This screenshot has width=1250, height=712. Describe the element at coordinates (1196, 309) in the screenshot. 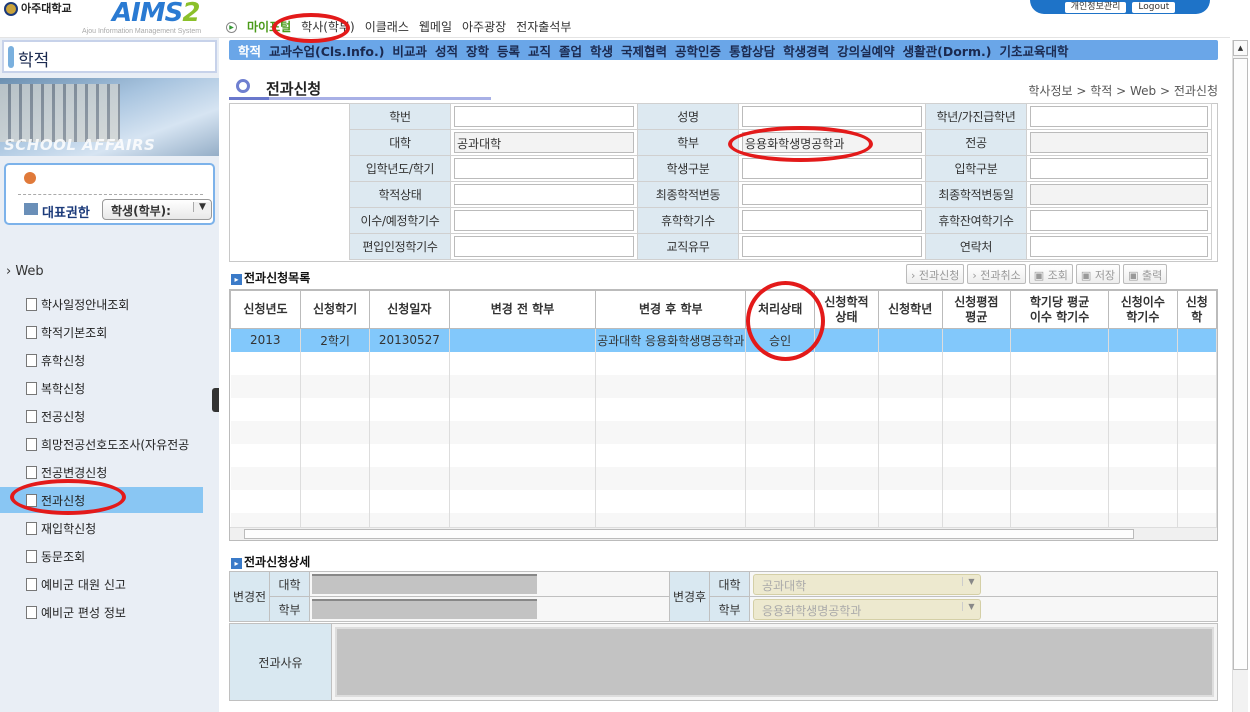

I see `column-header: 신청 학` at that location.